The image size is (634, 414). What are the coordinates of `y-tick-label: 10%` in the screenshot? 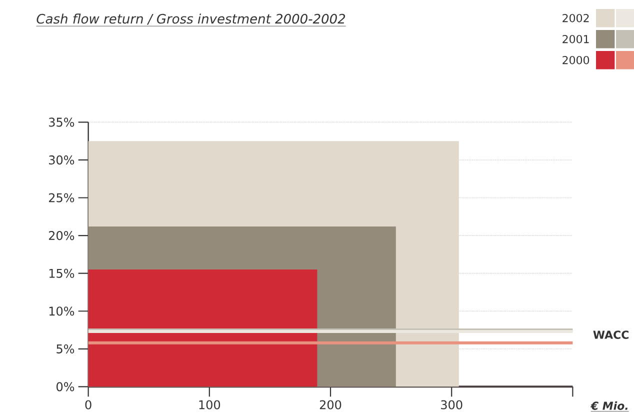 It's located at (61, 311).